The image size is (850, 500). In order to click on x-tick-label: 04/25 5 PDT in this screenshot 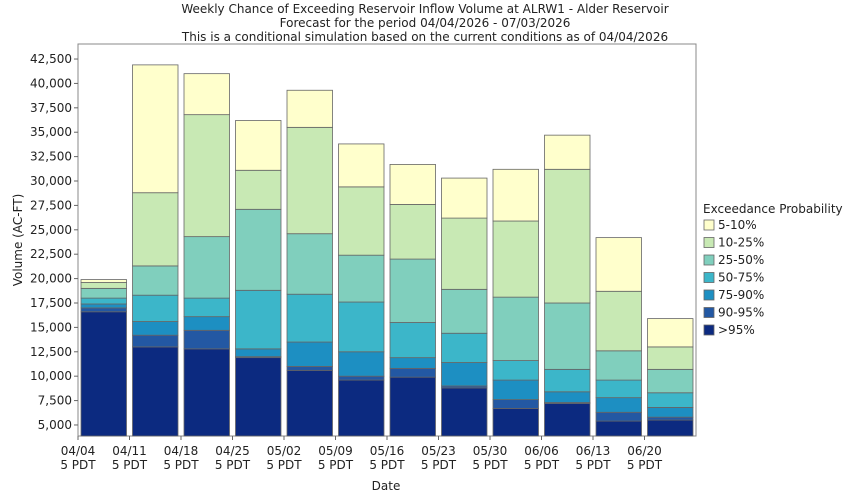, I will do `click(232, 458)`.